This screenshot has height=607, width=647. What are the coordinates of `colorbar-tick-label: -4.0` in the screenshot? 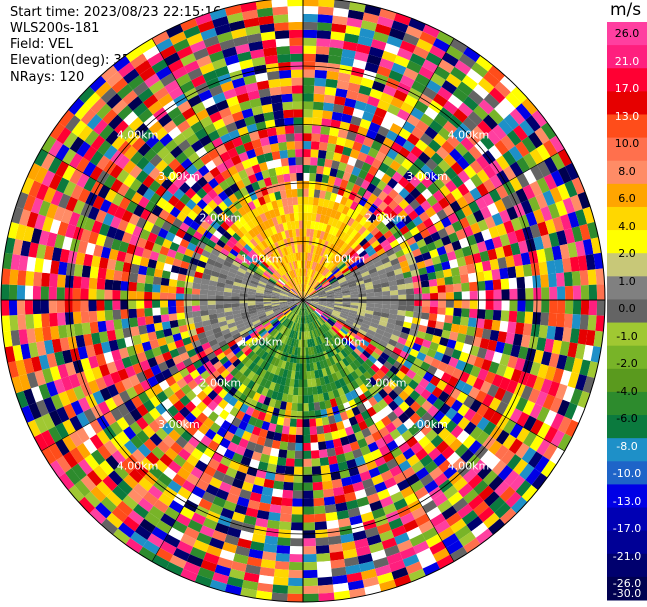 It's located at (627, 391).